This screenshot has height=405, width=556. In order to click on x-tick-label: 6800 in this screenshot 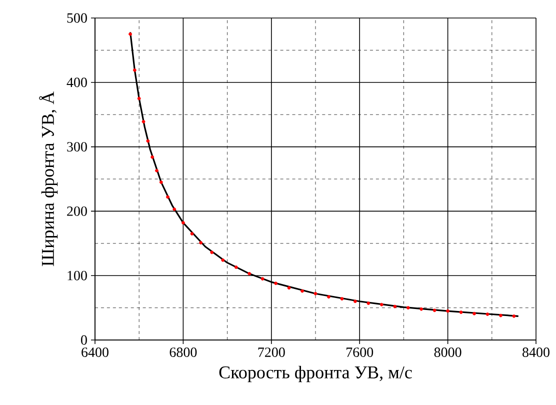, I will do `click(183, 352)`.